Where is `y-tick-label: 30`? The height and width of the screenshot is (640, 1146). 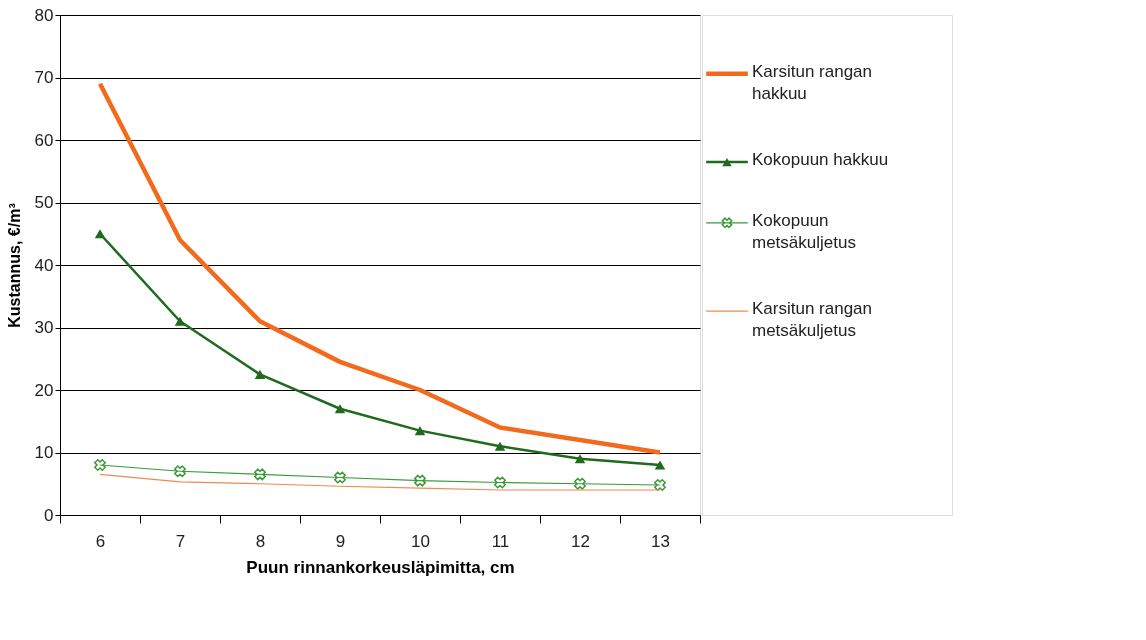 y-tick-label: 30 is located at coordinates (44, 327).